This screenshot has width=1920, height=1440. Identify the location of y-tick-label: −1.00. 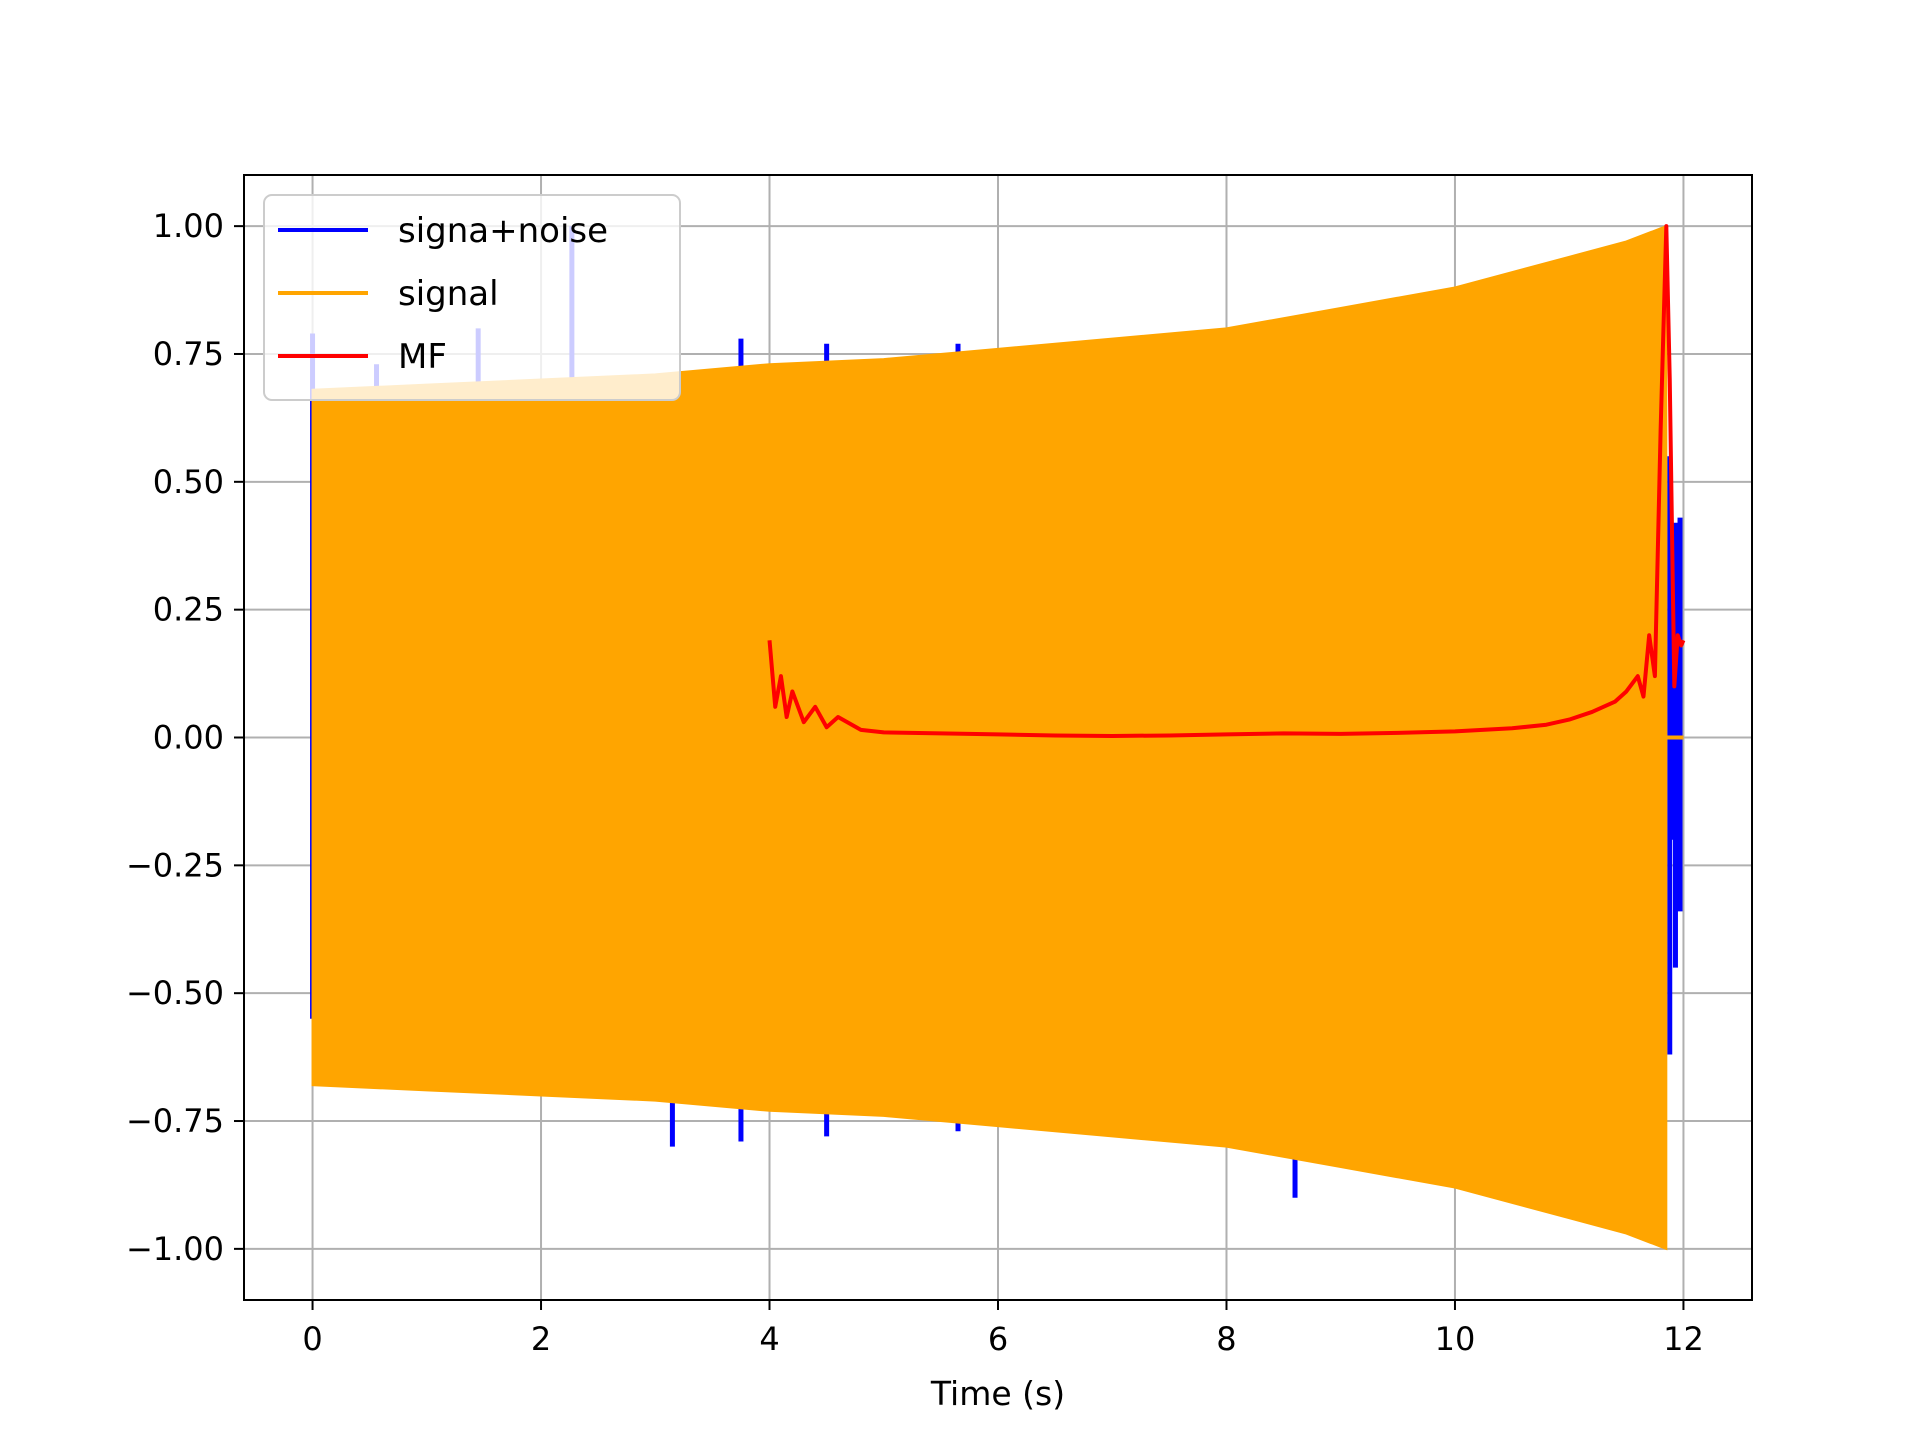
(175, 1249).